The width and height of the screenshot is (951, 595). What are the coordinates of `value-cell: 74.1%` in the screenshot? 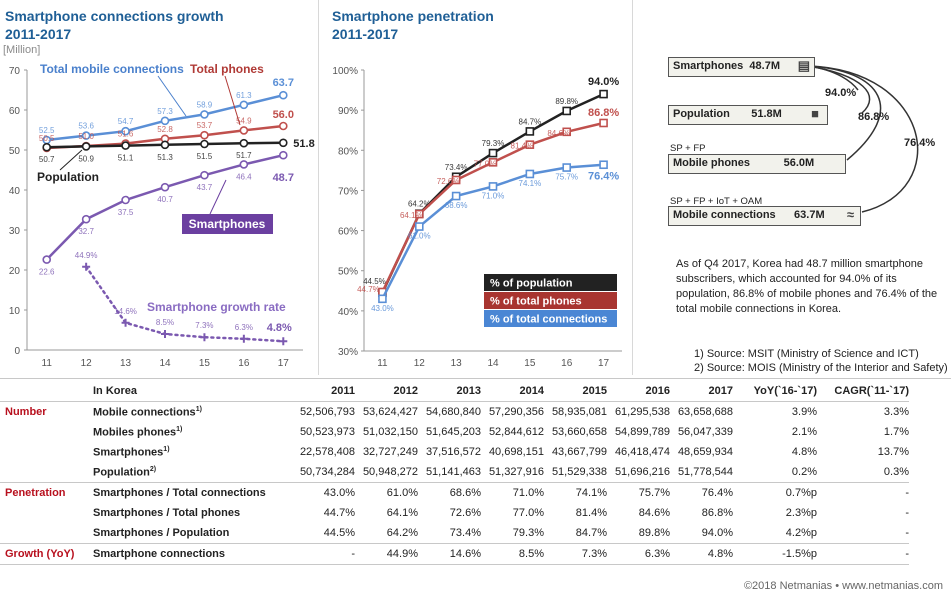 It's located at (591, 493).